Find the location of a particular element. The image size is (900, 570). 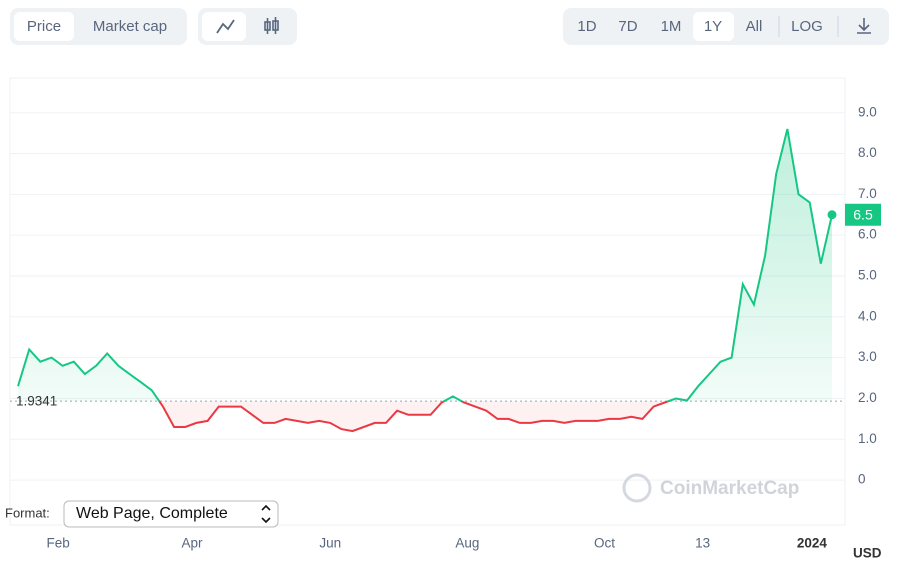

y-tick-label: 6.0 is located at coordinates (867, 234).